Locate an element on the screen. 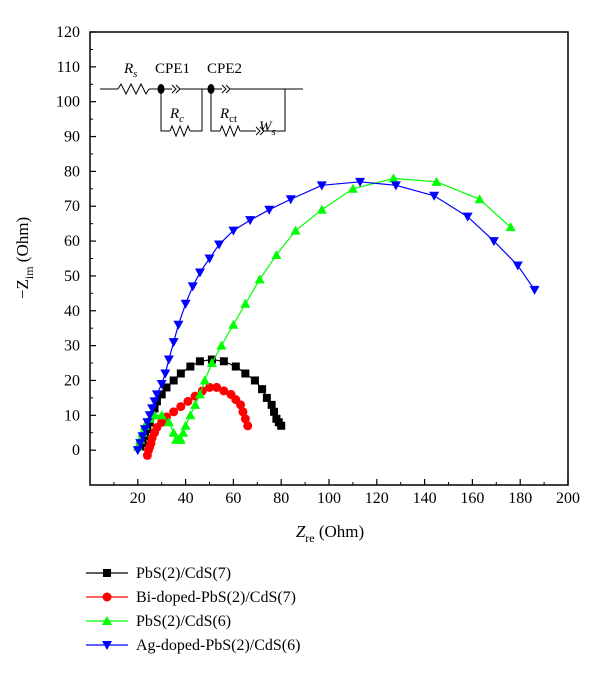 The image size is (600, 680). x-tick-label: 20 is located at coordinates (138, 498).